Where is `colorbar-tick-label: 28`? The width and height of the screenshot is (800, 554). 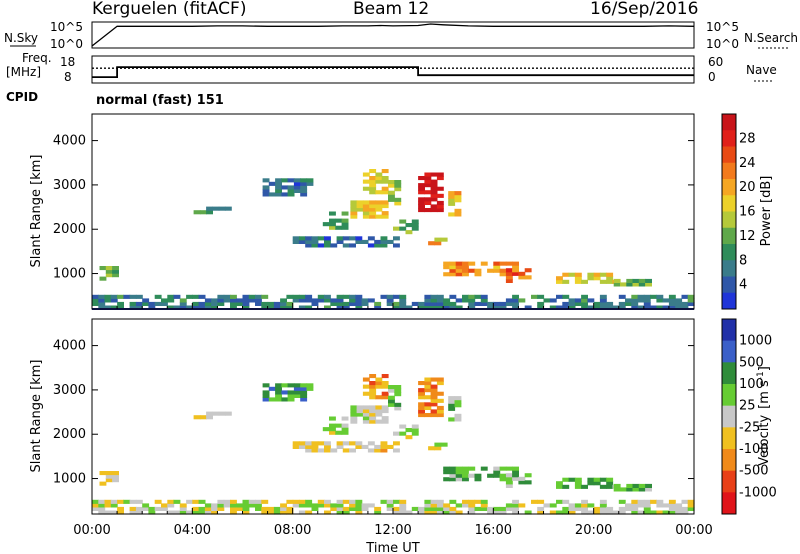 colorbar-tick-label: 28 is located at coordinates (747, 138).